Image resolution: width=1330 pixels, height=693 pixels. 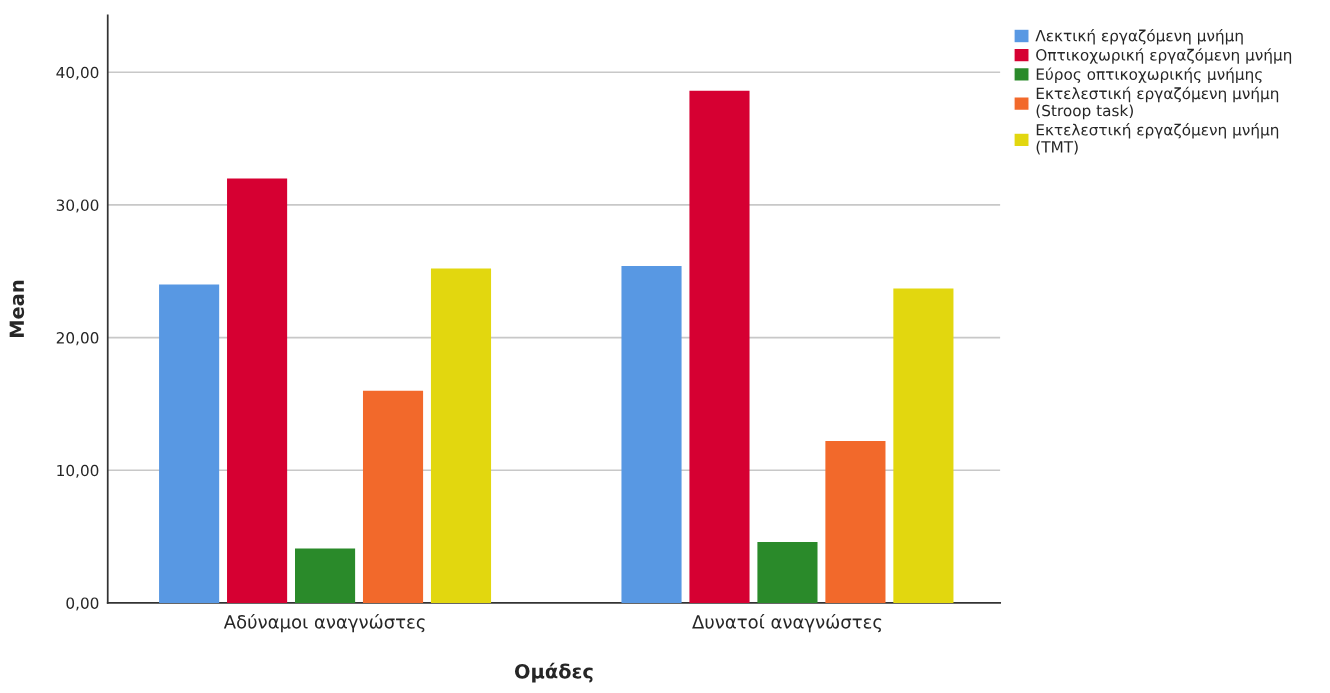 What do you see at coordinates (77, 206) in the screenshot?
I see `y-tick-label: 30,00` at bounding box center [77, 206].